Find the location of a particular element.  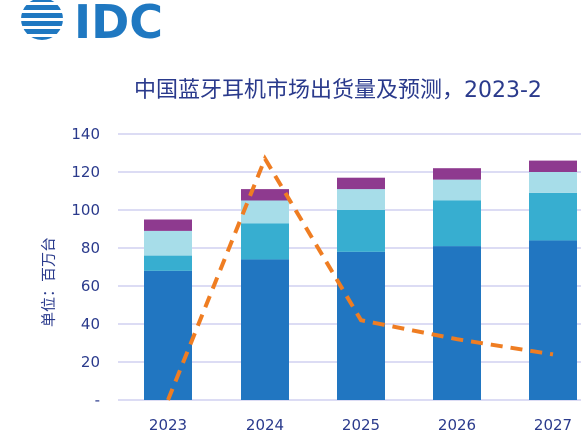

x-tick-label: 2025 is located at coordinates (361, 425).